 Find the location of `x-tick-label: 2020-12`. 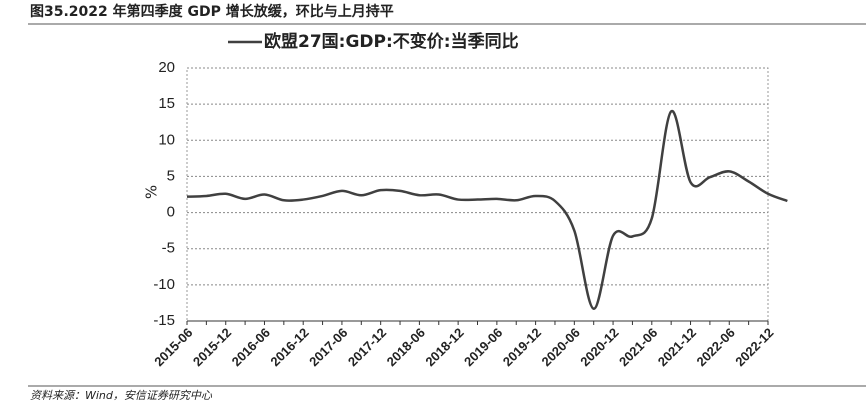

x-tick-label: 2020-12 is located at coordinates (599, 347).